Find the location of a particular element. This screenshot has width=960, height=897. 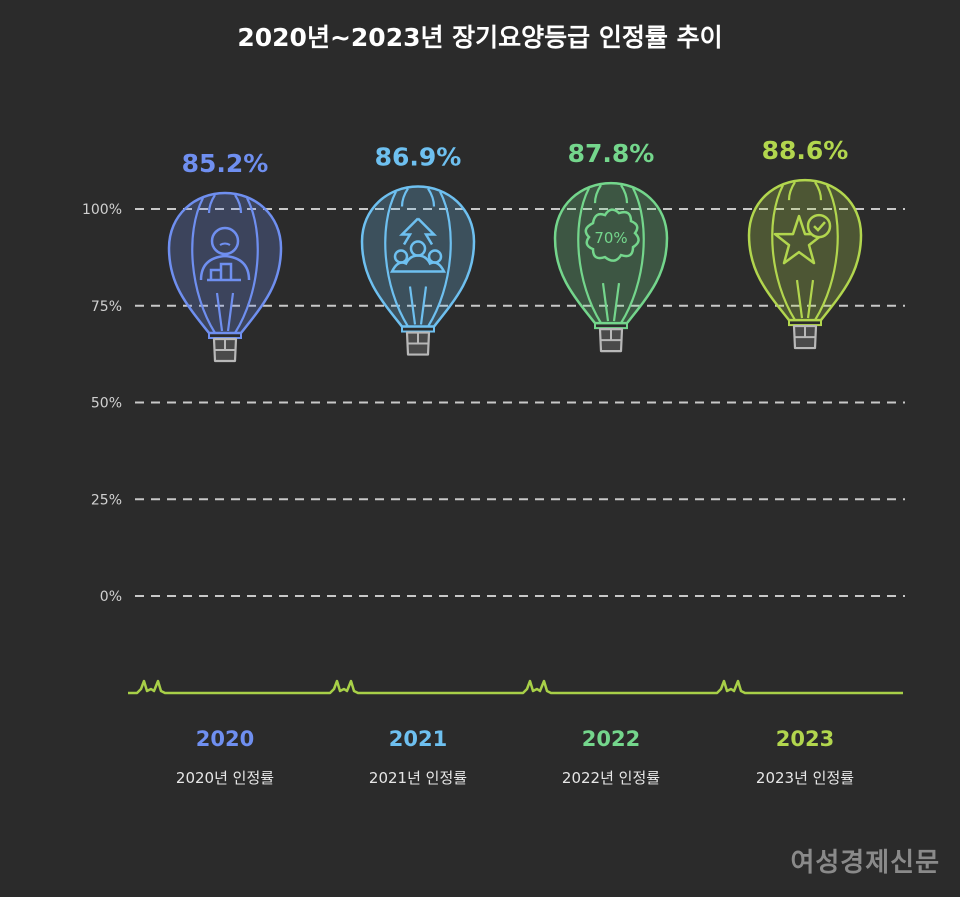

value-label: 86.9% is located at coordinates (418, 157).